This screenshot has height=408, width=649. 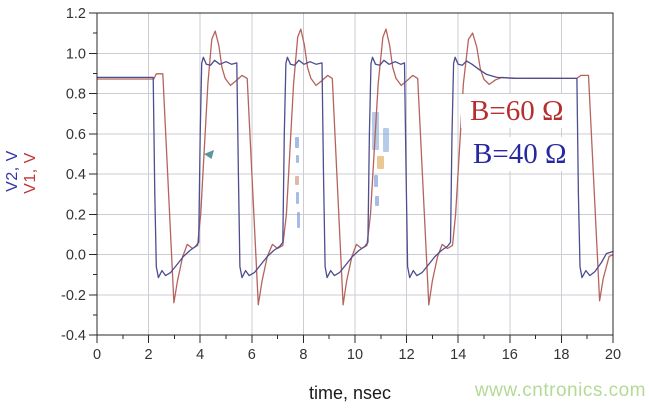 What do you see at coordinates (561, 355) in the screenshot?
I see `x-tick-label: 18` at bounding box center [561, 355].